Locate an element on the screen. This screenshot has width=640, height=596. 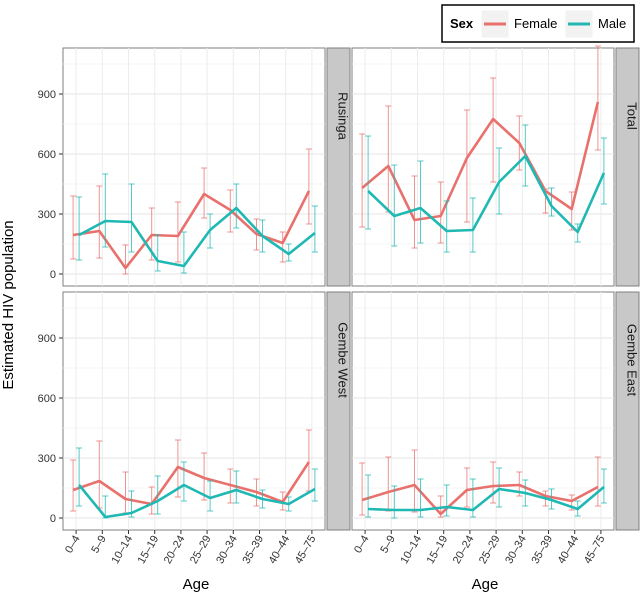
legend-label-female: Female is located at coordinates (535, 23).